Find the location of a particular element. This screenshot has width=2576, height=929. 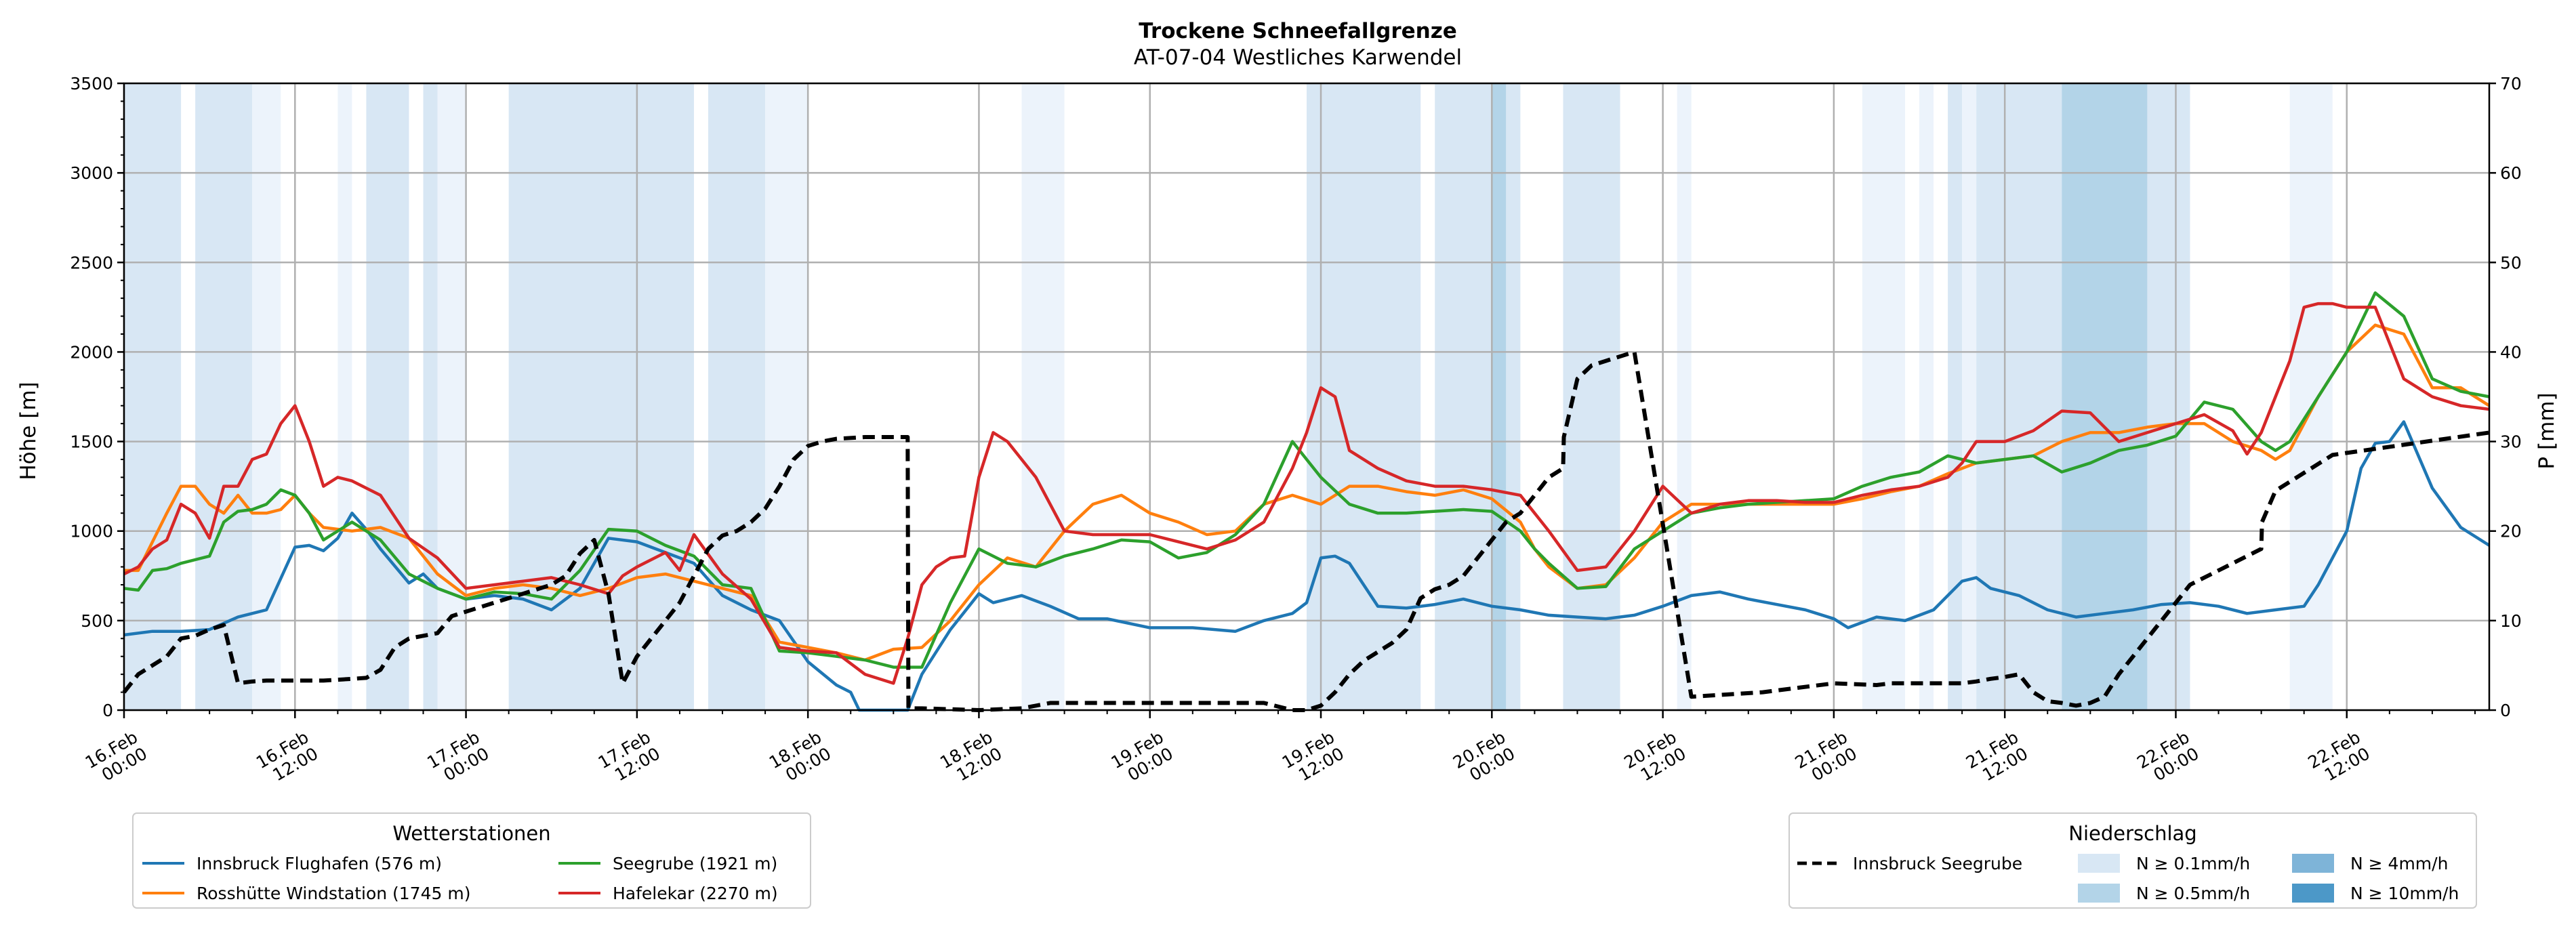

legend-entry-innsbruck-seegrube: Innsbruck Seegrube is located at coordinates (1938, 863).